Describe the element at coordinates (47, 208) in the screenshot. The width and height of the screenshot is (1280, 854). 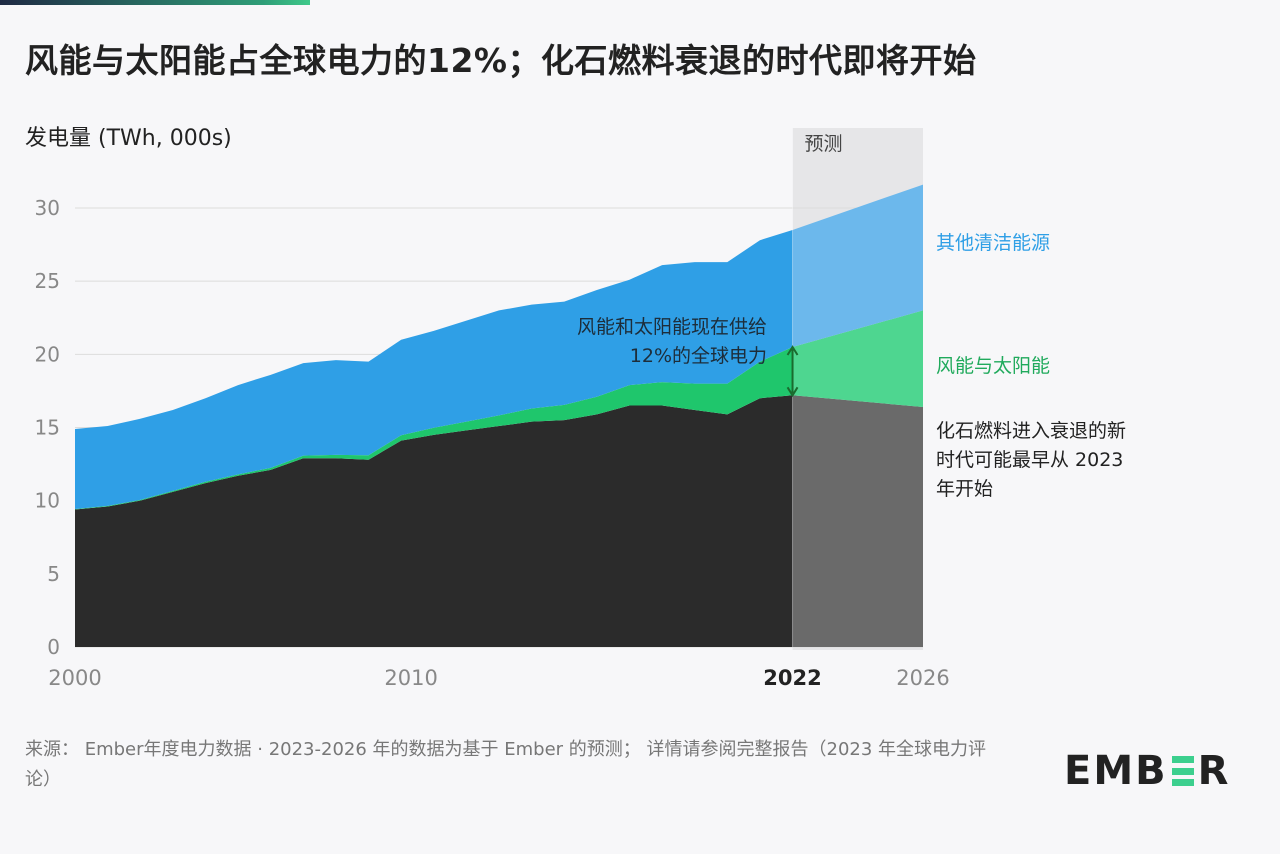
I see `y-tick-label: 30` at that location.